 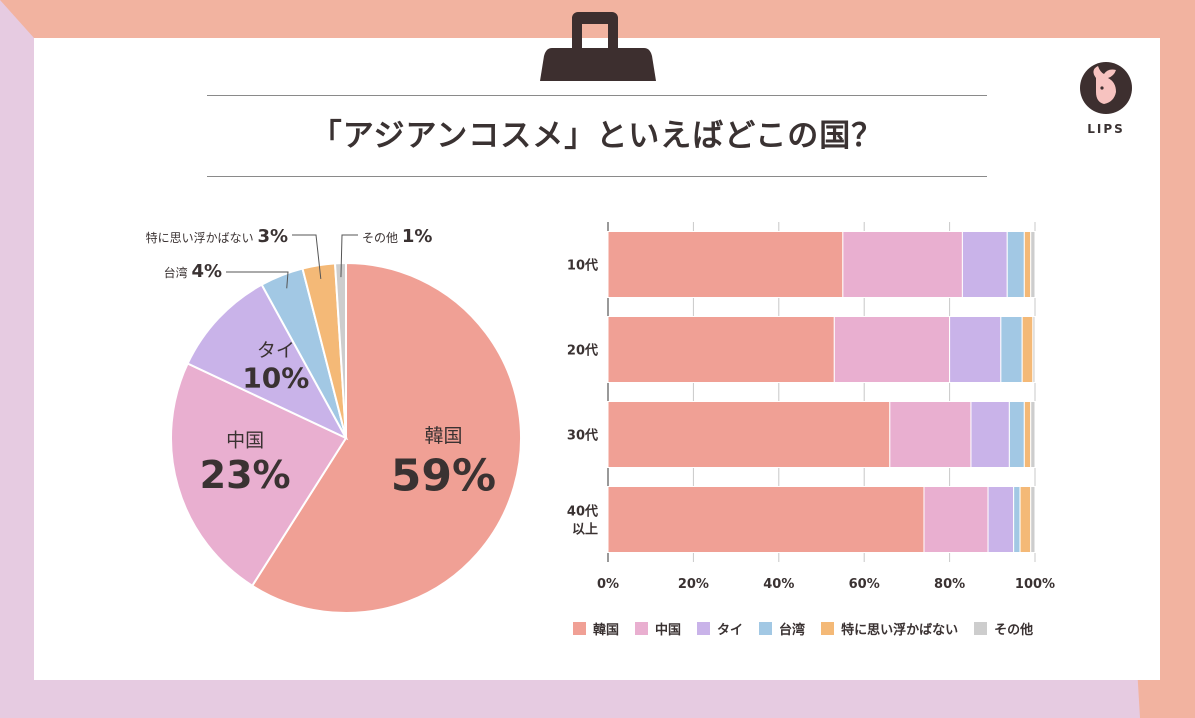 I want to click on x-tick-label-2: 40%, so click(x=778, y=584).